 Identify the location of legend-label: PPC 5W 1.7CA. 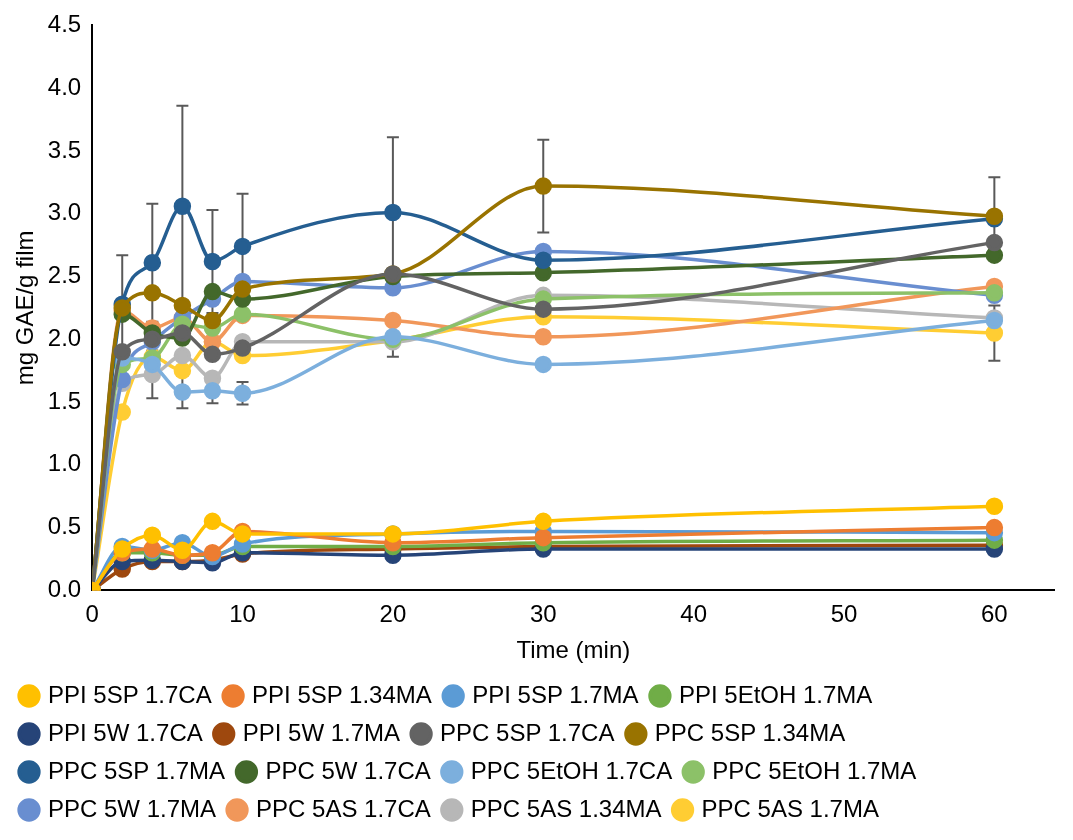
(348, 770).